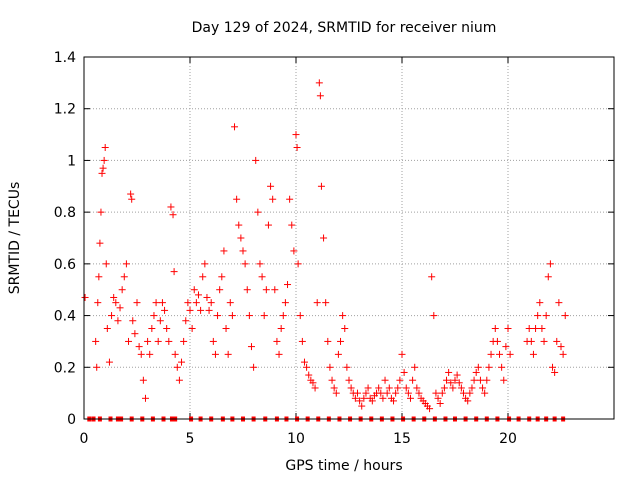  I want to click on y-axis-label: SRMTID / TECUs, so click(15, 238).